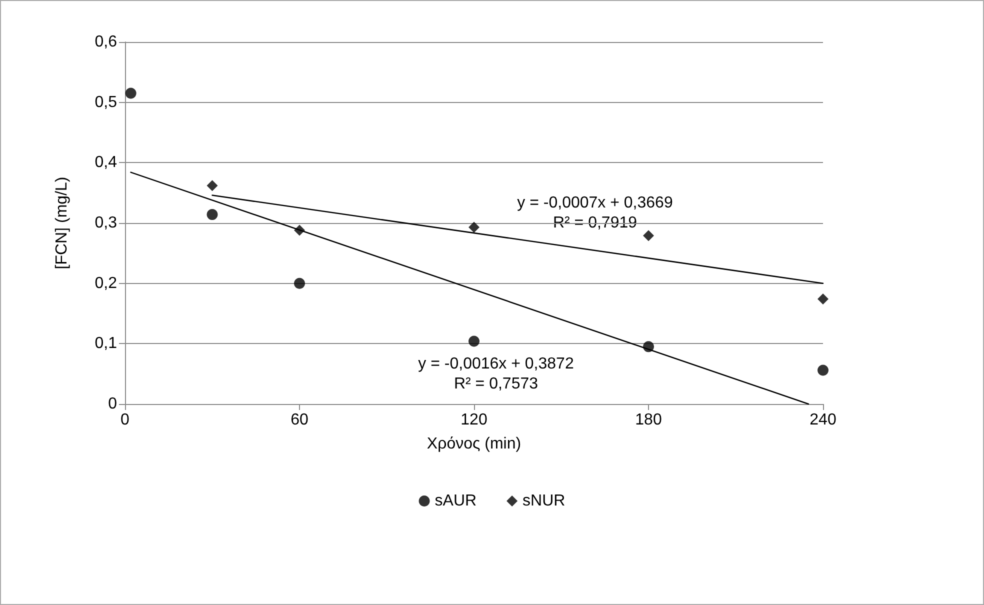 The width and height of the screenshot is (984, 605). What do you see at coordinates (106, 163) in the screenshot?
I see `y-tick-label: 0,4` at bounding box center [106, 163].